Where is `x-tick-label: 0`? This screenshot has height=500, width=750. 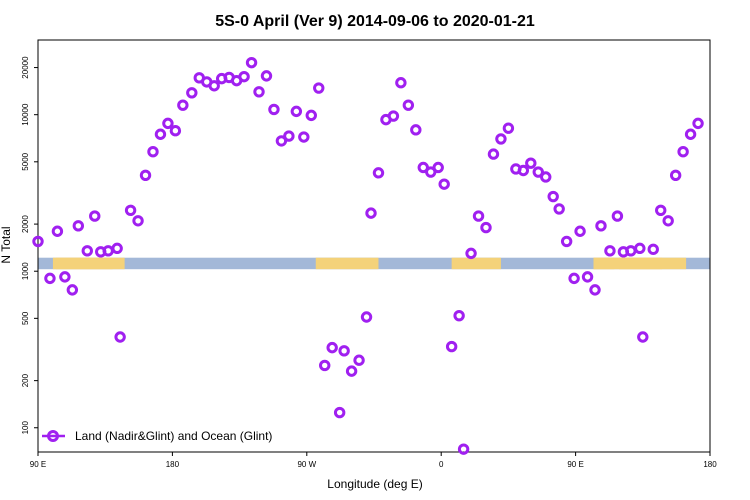 x-tick-label: 0 is located at coordinates (441, 464).